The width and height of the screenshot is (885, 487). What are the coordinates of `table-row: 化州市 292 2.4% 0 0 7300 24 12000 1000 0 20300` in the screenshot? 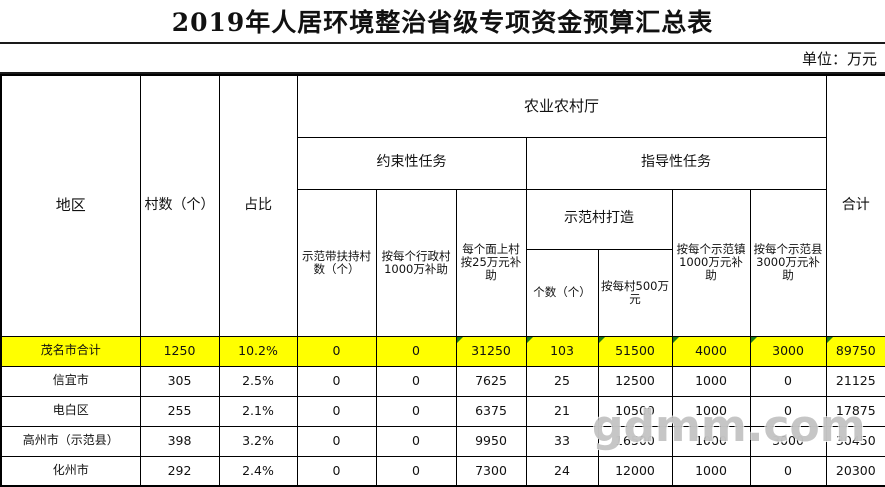 It's located at (442, 471).